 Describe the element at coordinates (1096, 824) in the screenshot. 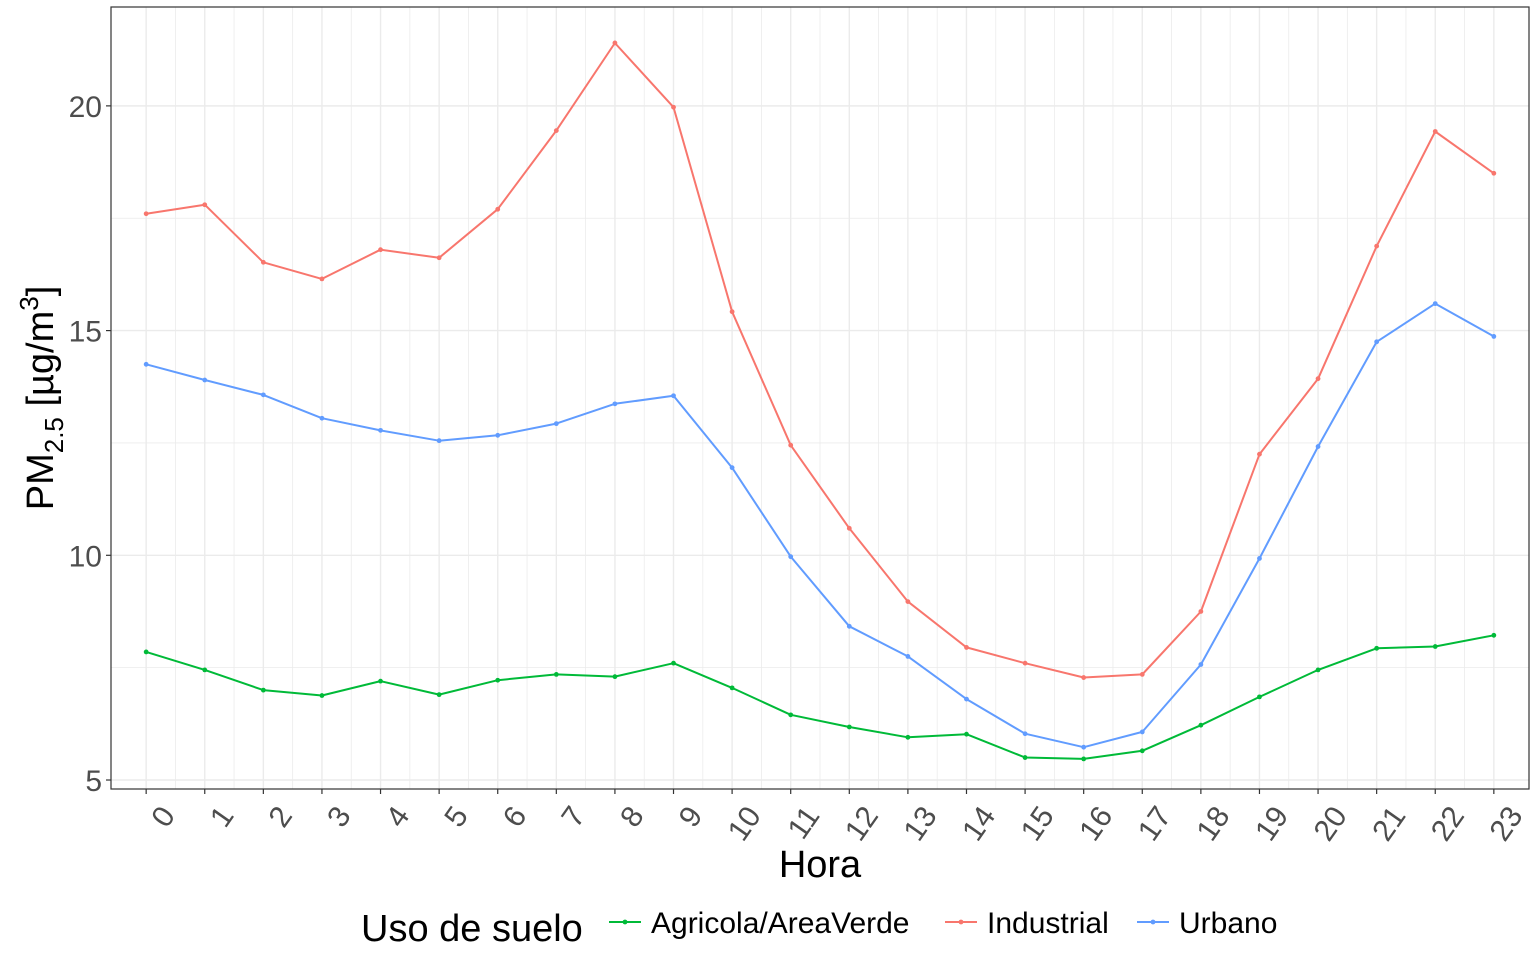

I see `x-tick-label: 16` at that location.